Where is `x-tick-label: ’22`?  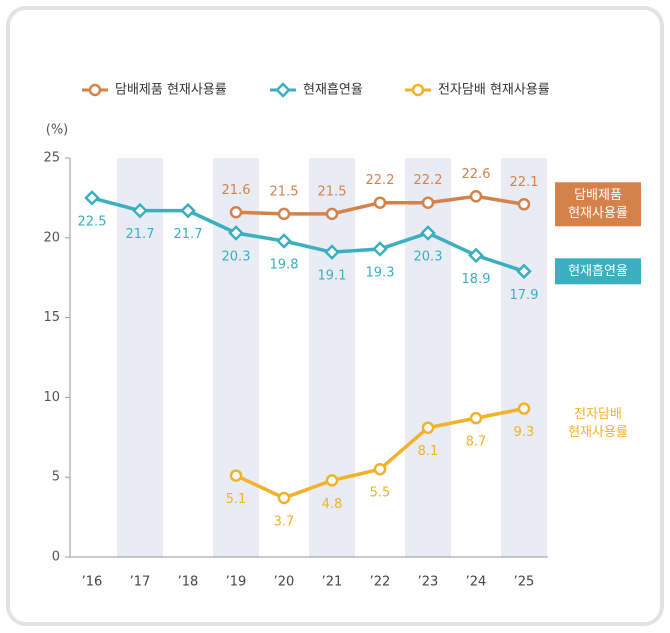 x-tick-label: ’22 is located at coordinates (380, 582).